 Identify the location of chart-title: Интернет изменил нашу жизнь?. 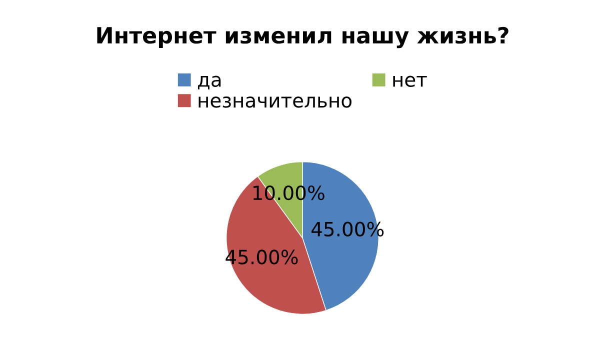
(302, 37).